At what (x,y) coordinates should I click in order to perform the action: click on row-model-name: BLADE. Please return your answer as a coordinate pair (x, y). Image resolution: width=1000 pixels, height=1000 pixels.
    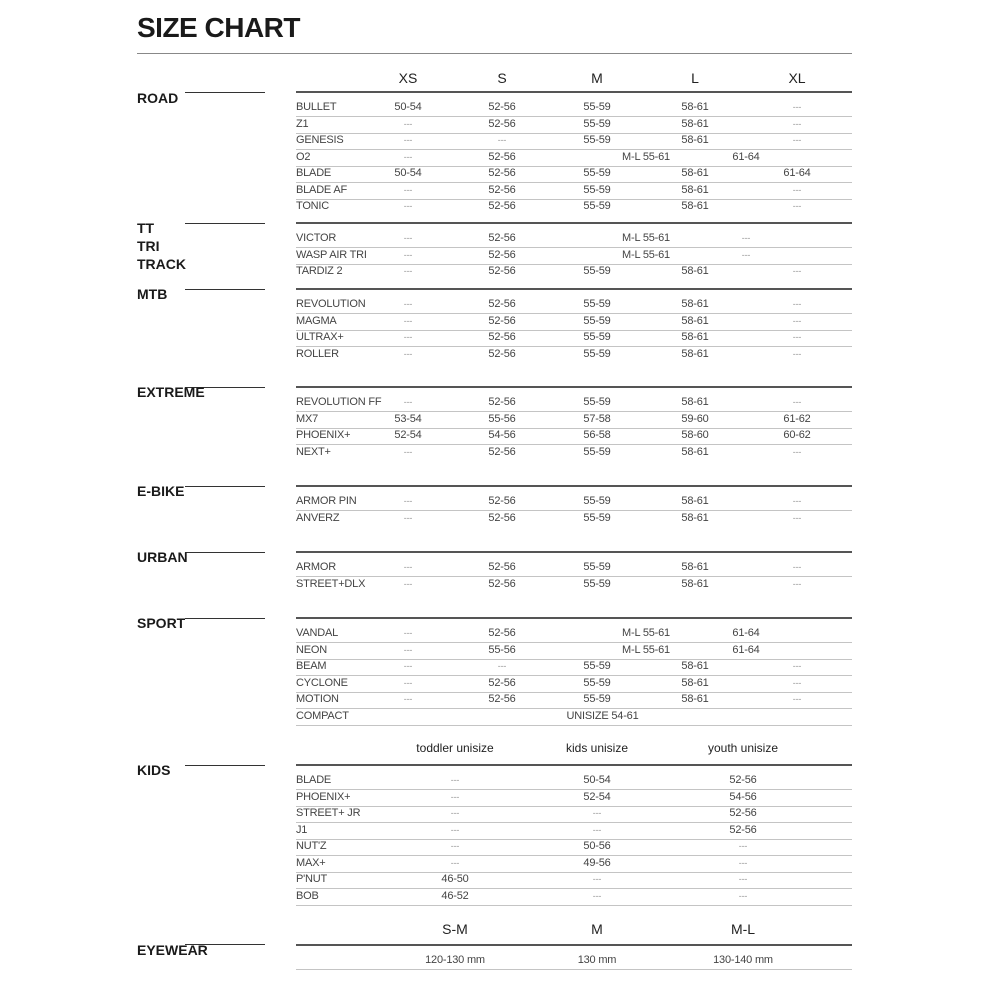
    Looking at the image, I should click on (314, 173).